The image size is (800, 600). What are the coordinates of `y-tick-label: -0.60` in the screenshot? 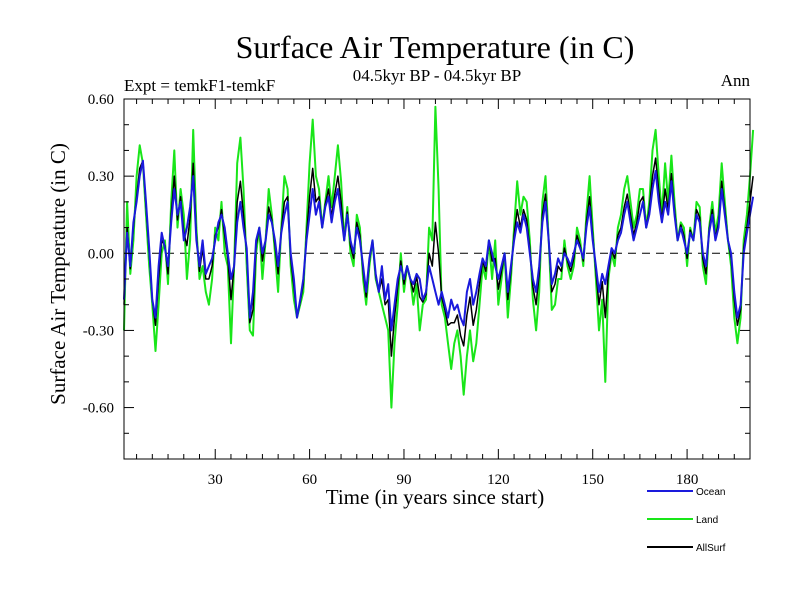 It's located at (98, 409).